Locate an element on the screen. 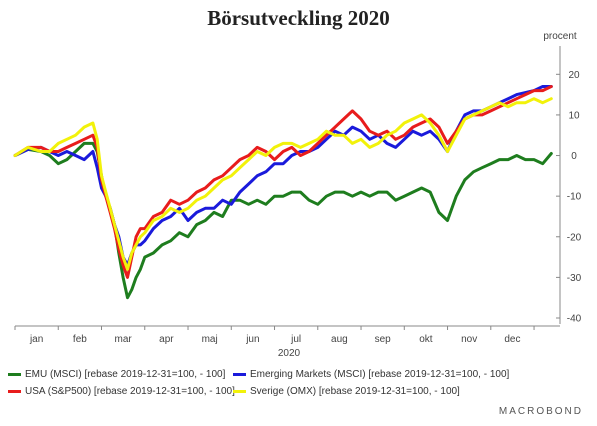 The image size is (597, 426). x-tick-label: jan is located at coordinates (36, 339).